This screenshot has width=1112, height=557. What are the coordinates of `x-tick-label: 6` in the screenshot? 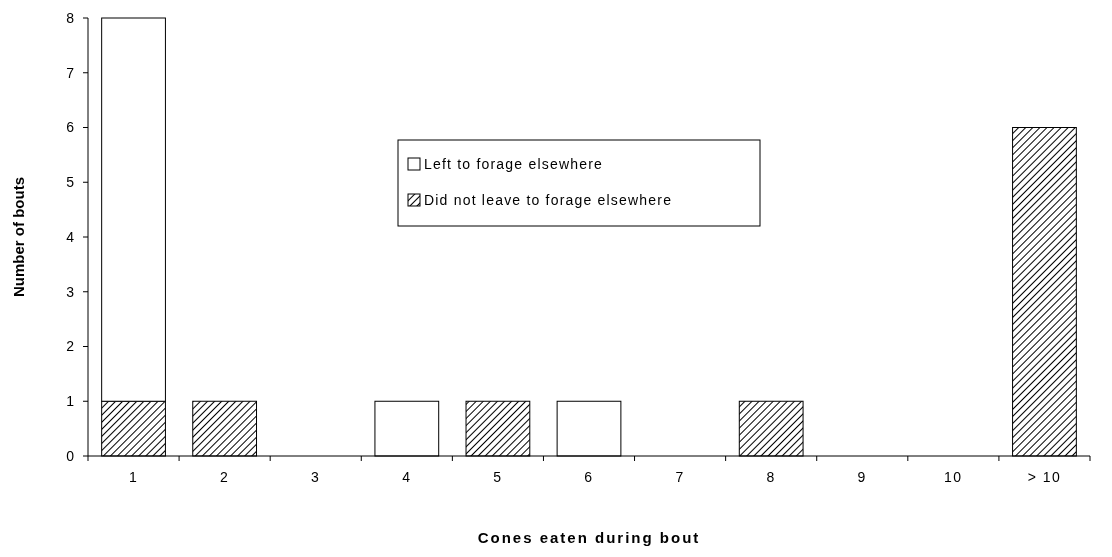 It's located at (589, 477).